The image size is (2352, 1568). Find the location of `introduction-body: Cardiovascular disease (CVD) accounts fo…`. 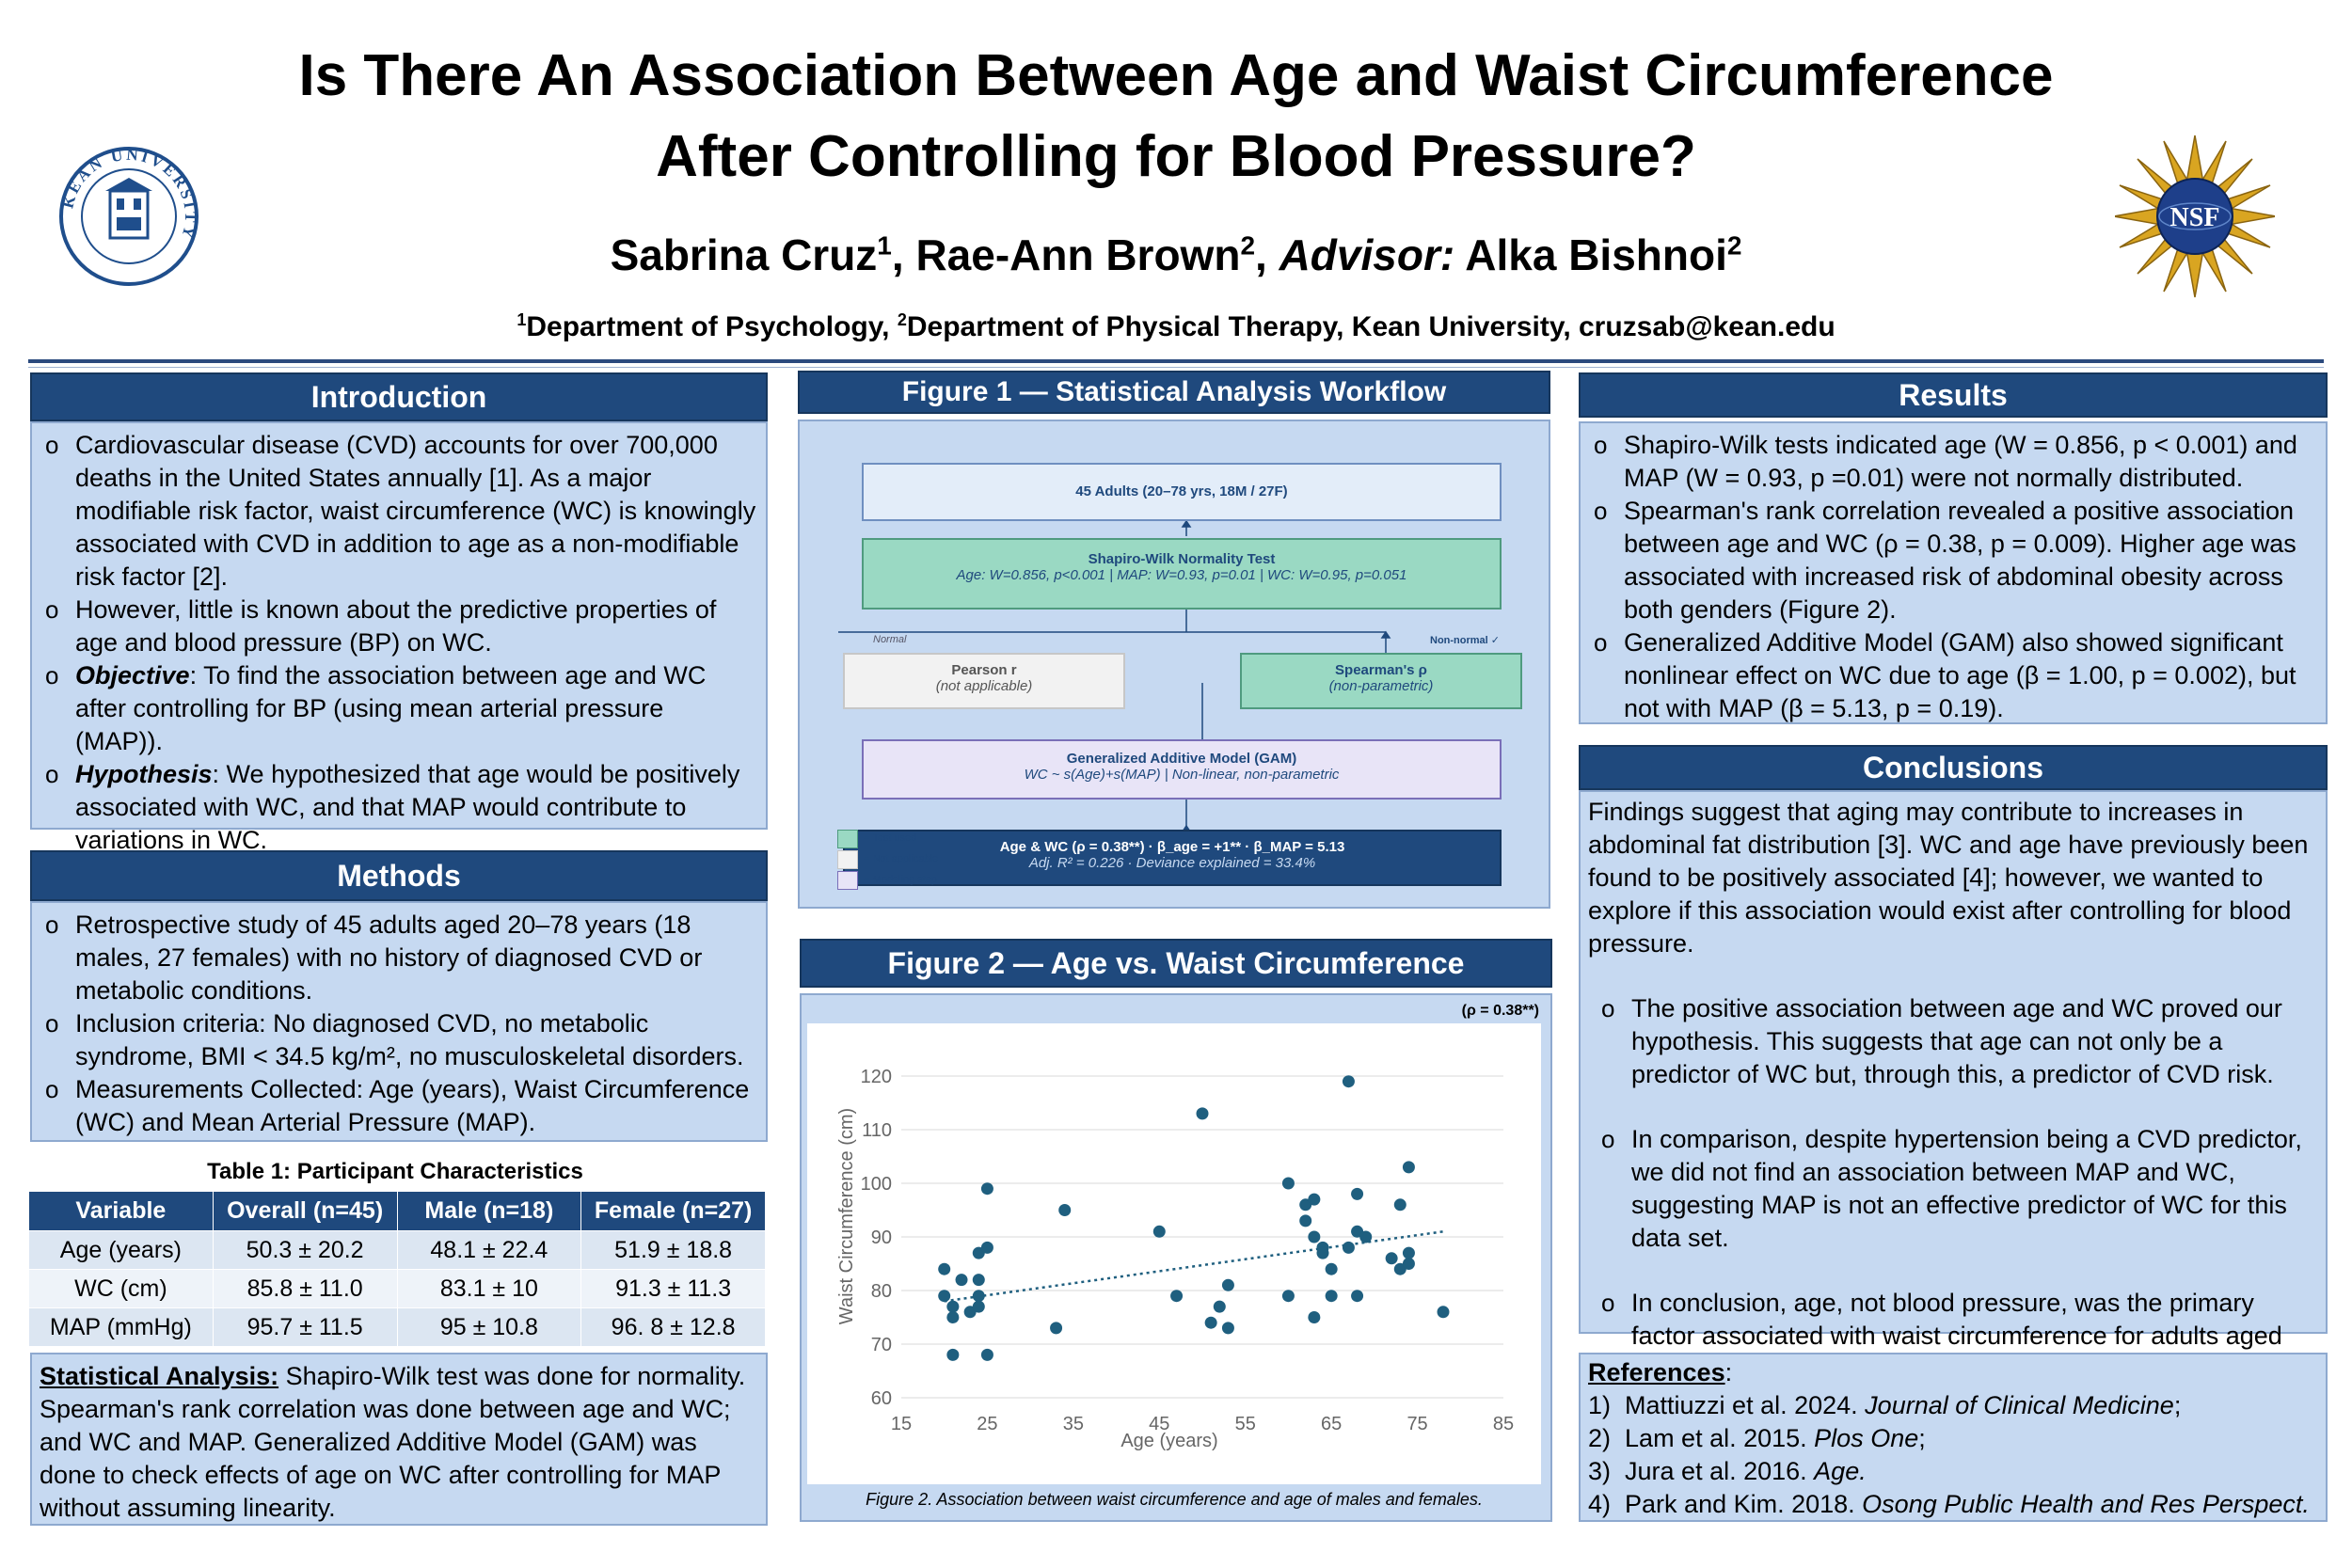

introduction-body: Cardiovascular disease (CVD) accounts fo… is located at coordinates (399, 637).